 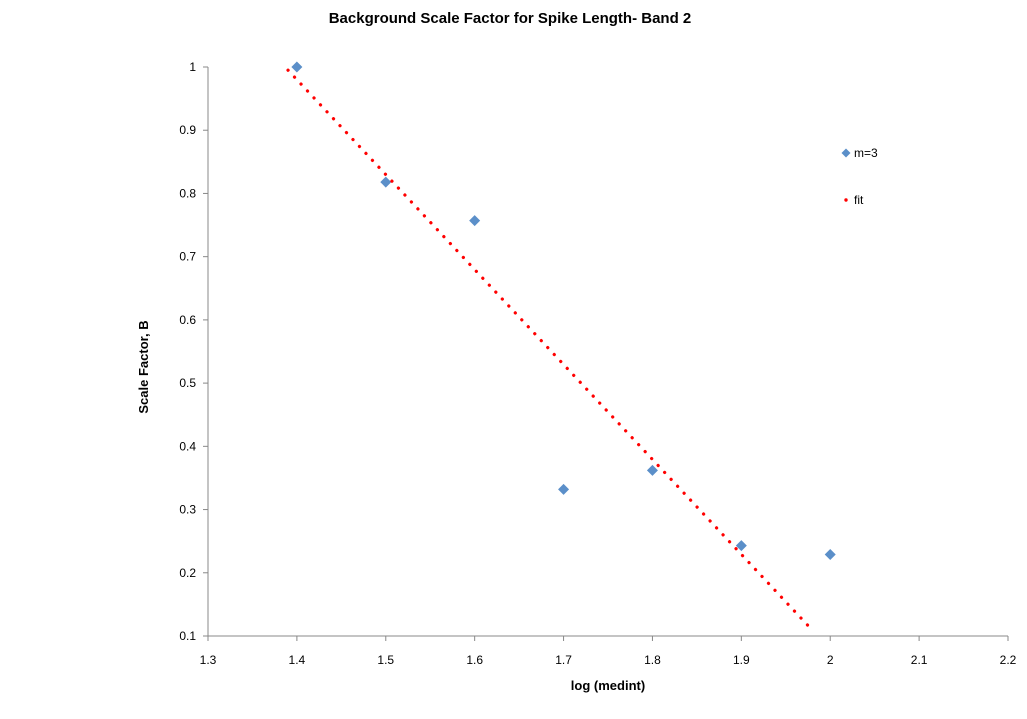 What do you see at coordinates (187, 446) in the screenshot?
I see `y-tick-label: 0.4` at bounding box center [187, 446].